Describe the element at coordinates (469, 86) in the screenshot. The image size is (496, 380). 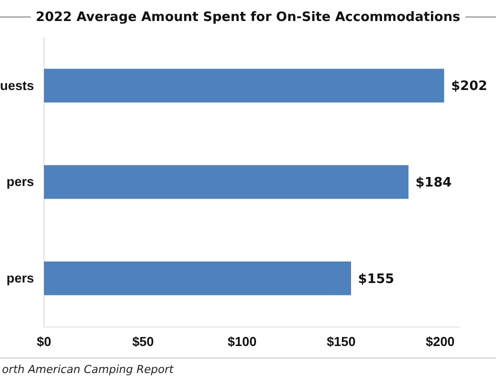
I see `data-label: $202` at that location.